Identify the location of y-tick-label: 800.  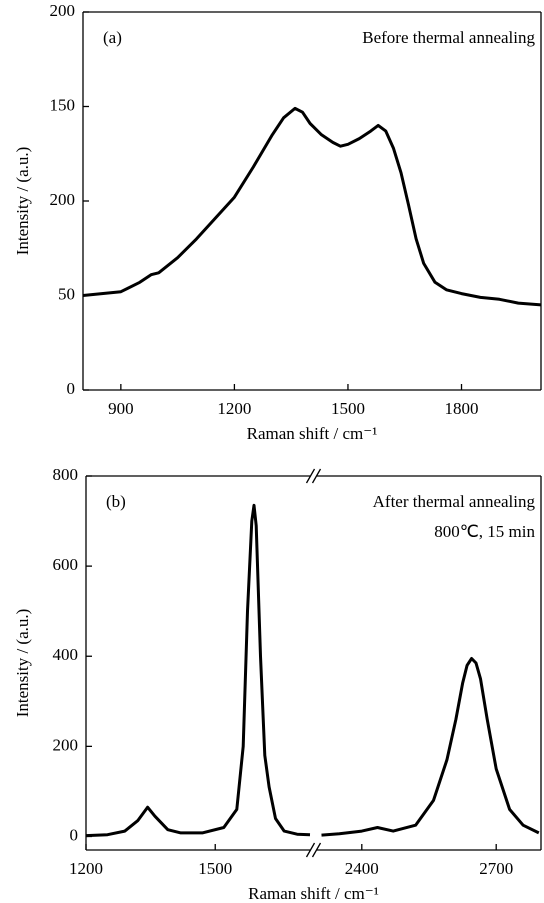
(66, 474).